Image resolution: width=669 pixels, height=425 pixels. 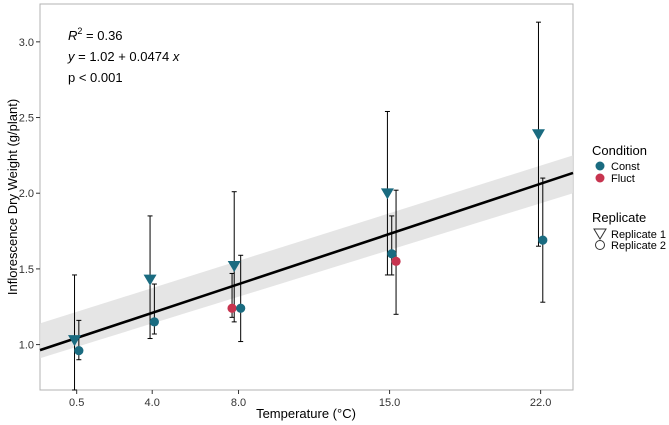 I want to click on legend-replicate-title: Replicate, so click(x=619, y=217).